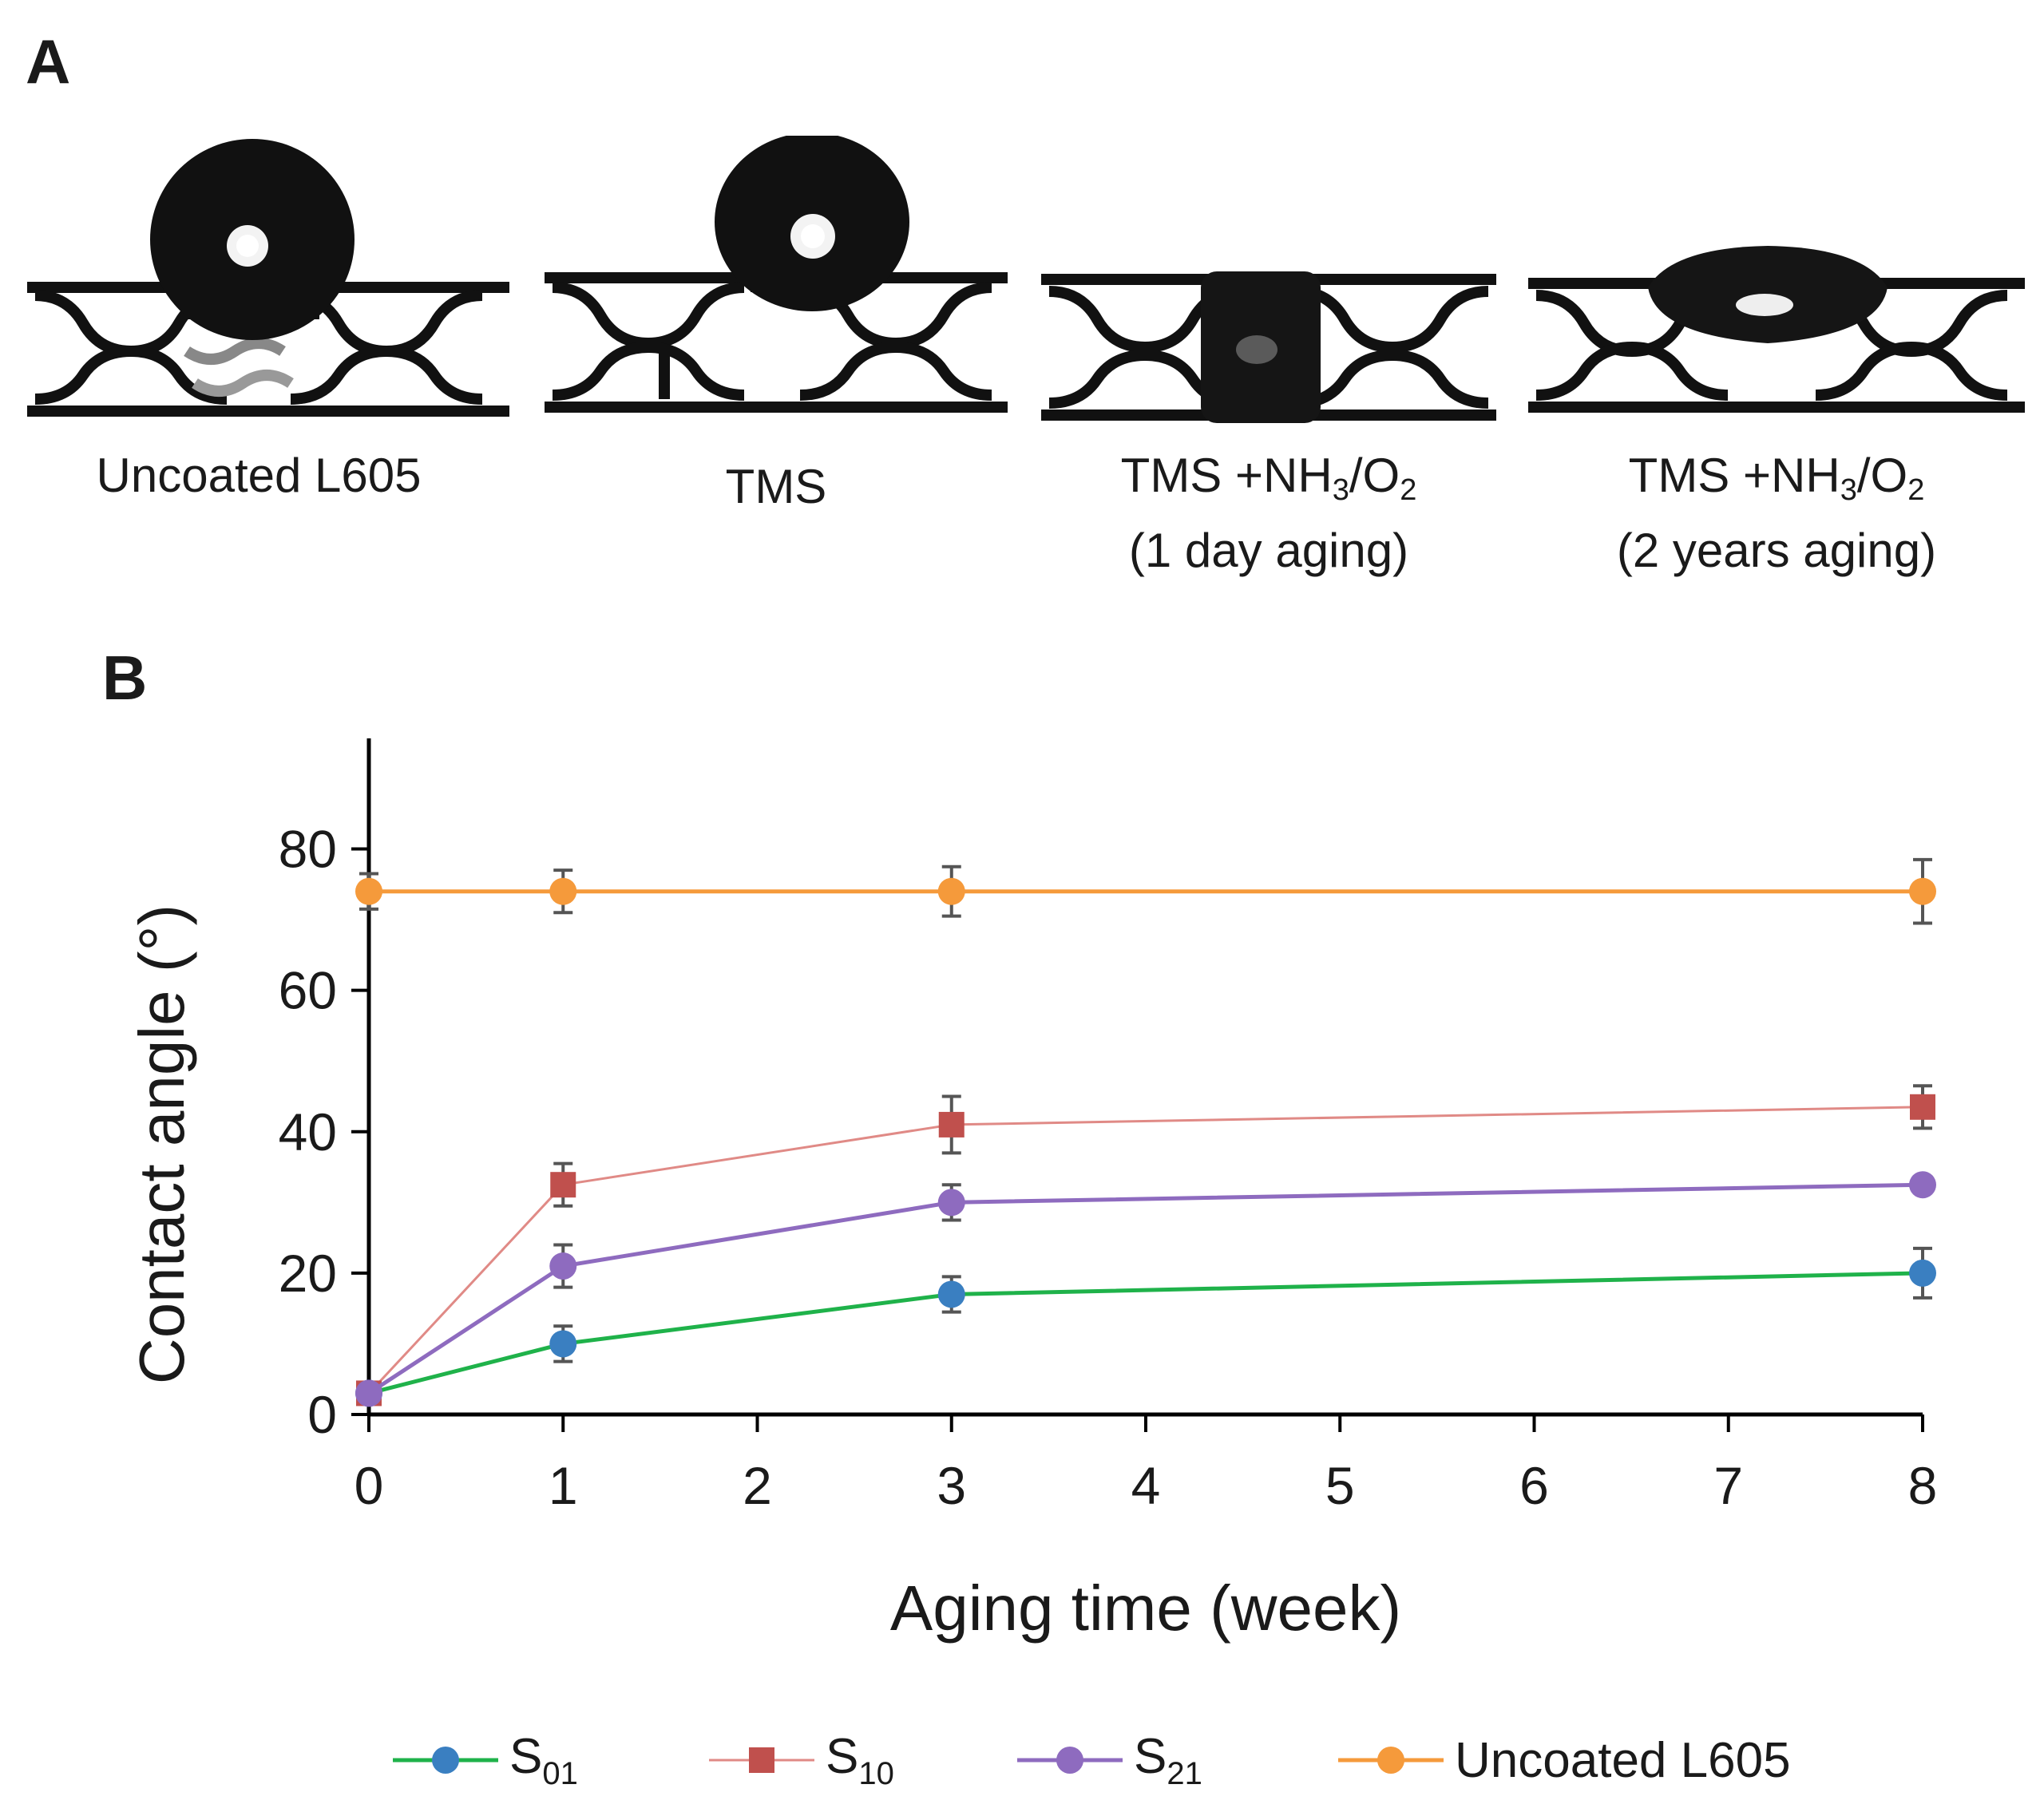  I want to click on chart-legend: S01 S10 S21 Uncoated L605, so click(1022, 1760).